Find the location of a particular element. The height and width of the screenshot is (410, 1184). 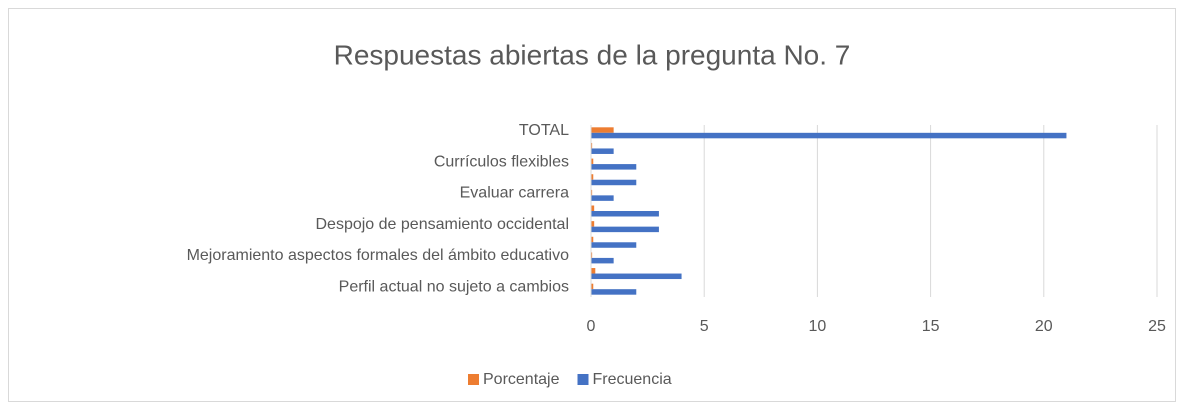

y-tick-label: Perfil actual no sujeto a cambios is located at coordinates (454, 286).